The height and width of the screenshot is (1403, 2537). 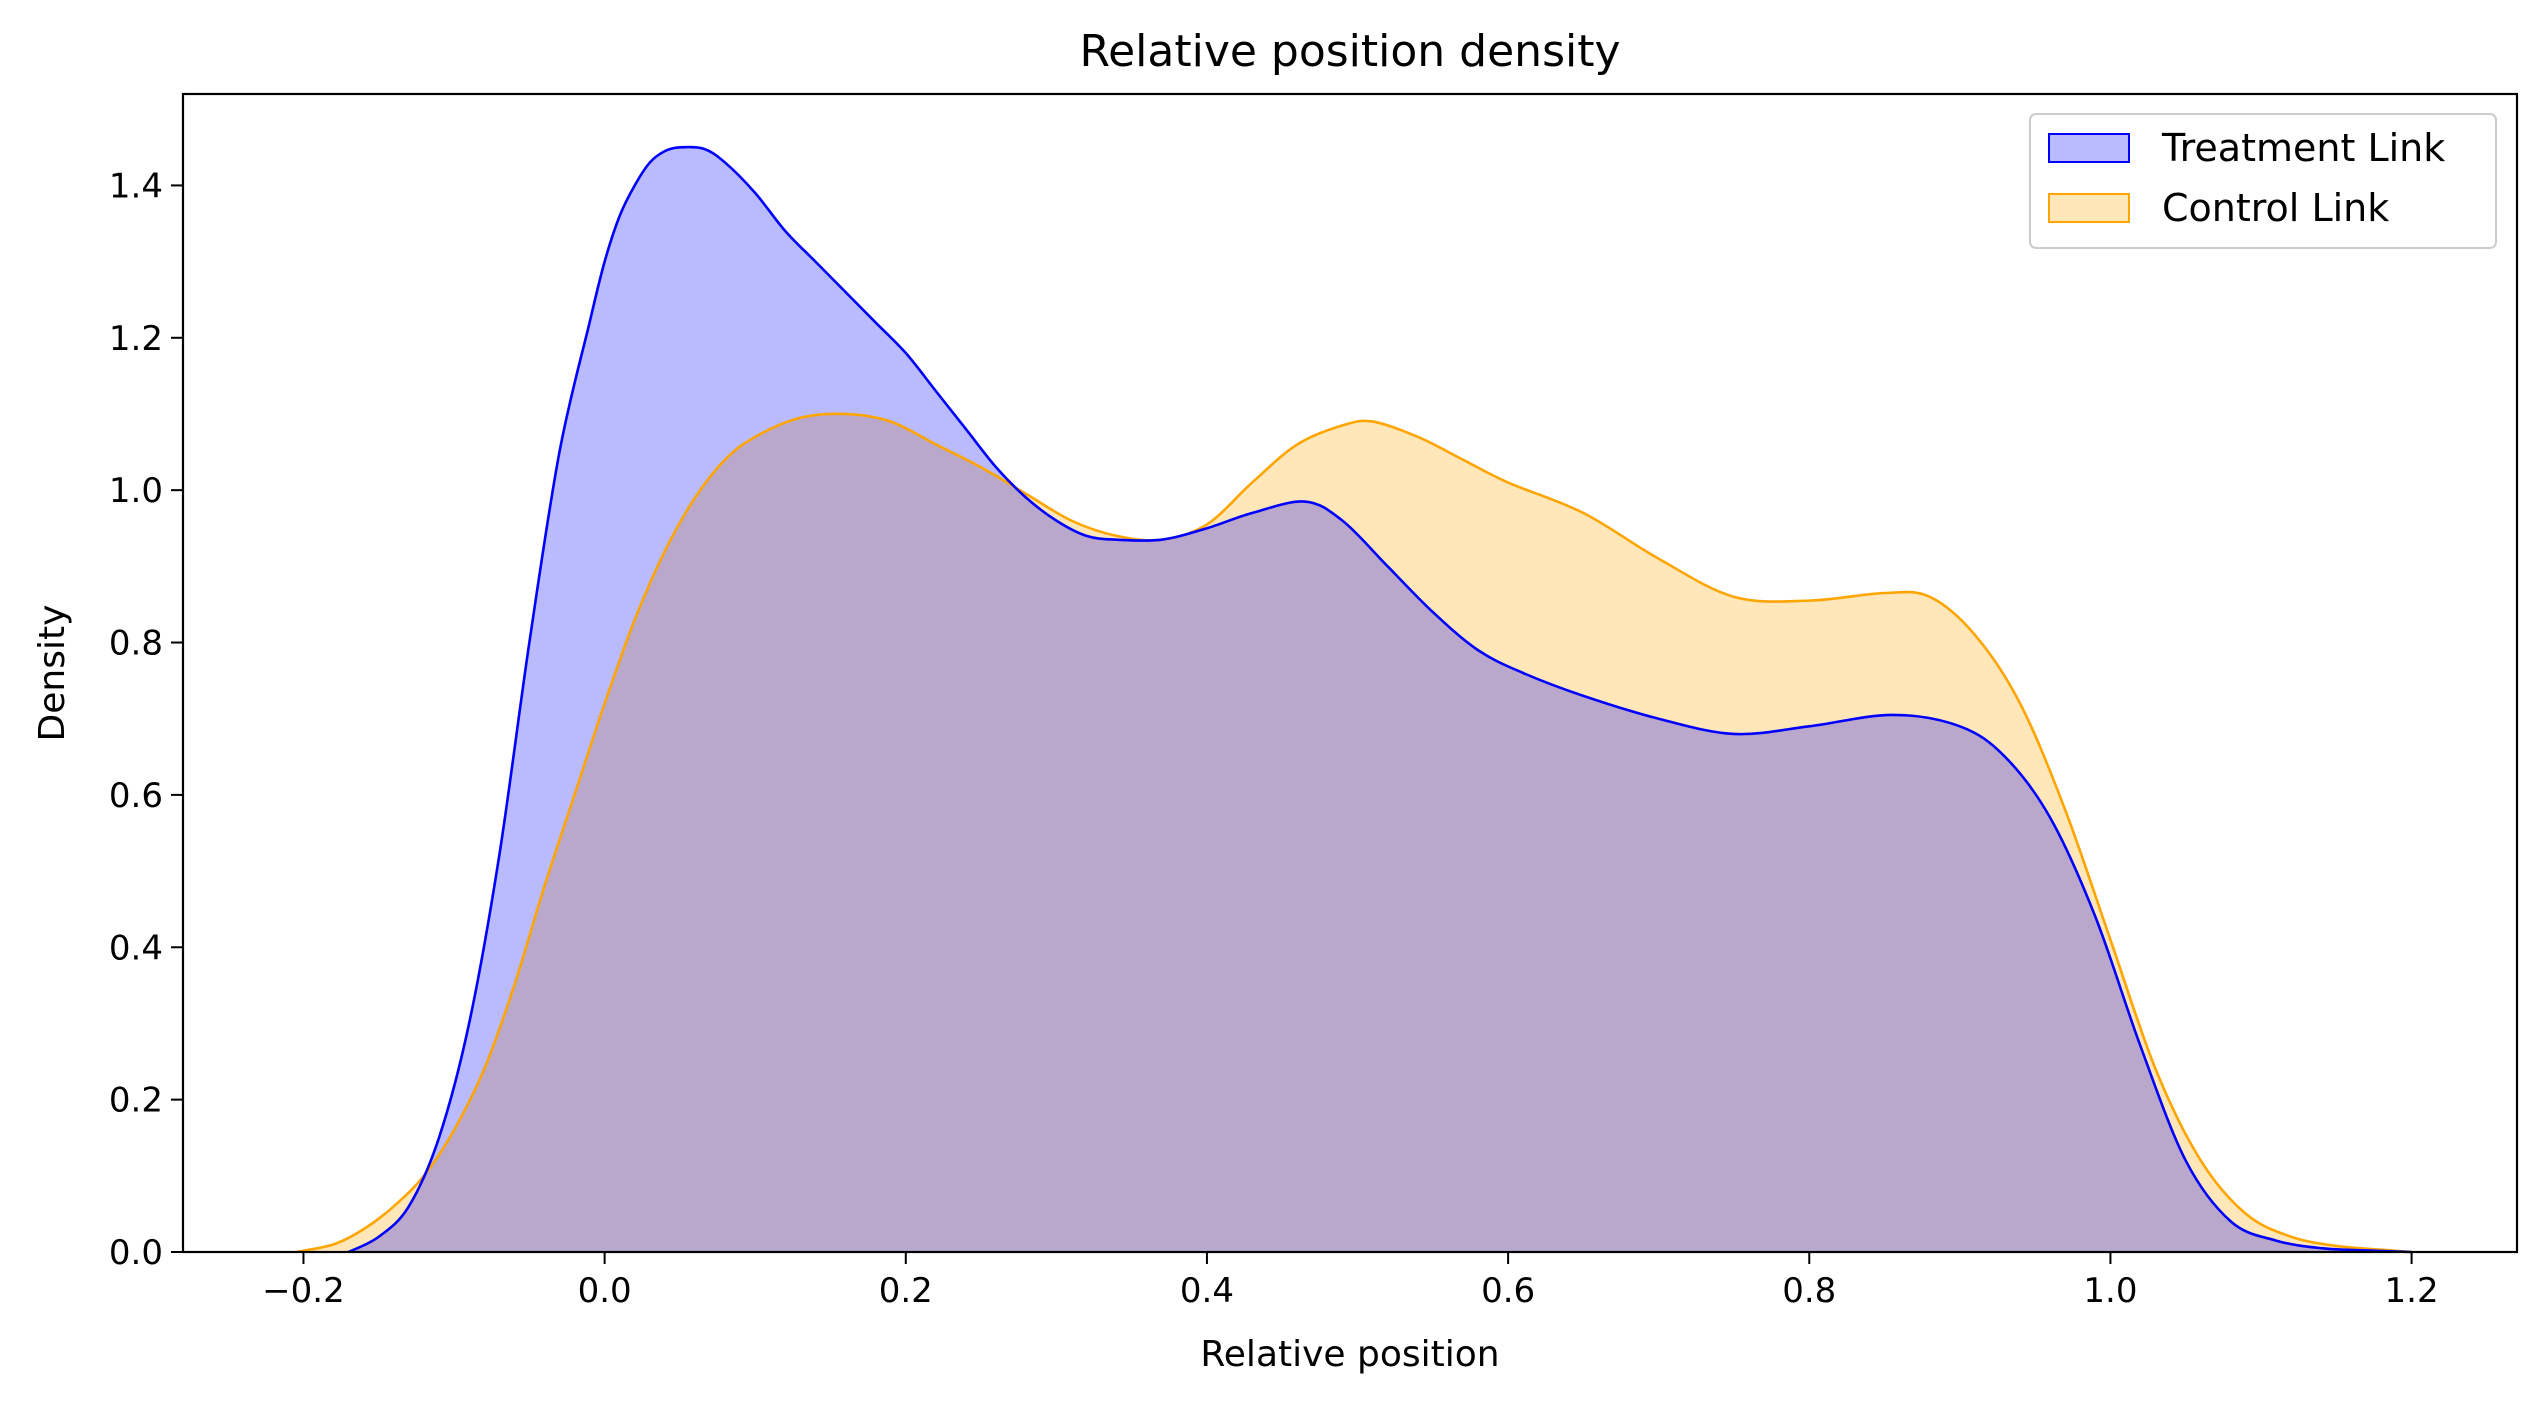 What do you see at coordinates (2412, 1291) in the screenshot?
I see `x-tick-label: 1.2` at bounding box center [2412, 1291].